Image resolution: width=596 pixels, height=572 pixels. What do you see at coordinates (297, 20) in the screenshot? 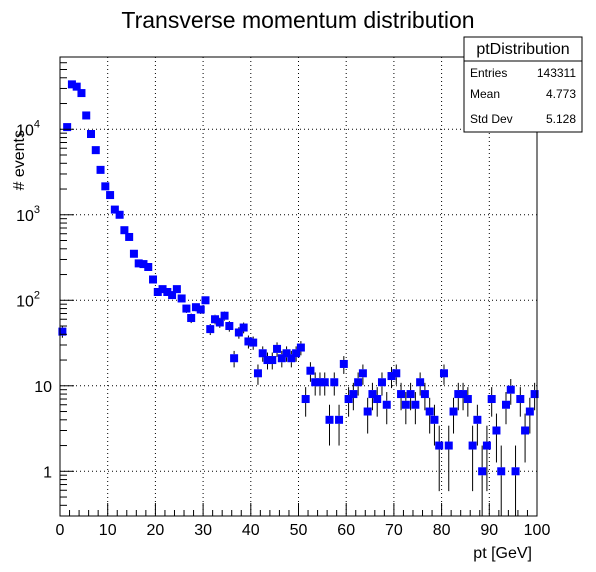
I see `chart-title: Transverse momentum distribution` at bounding box center [297, 20].